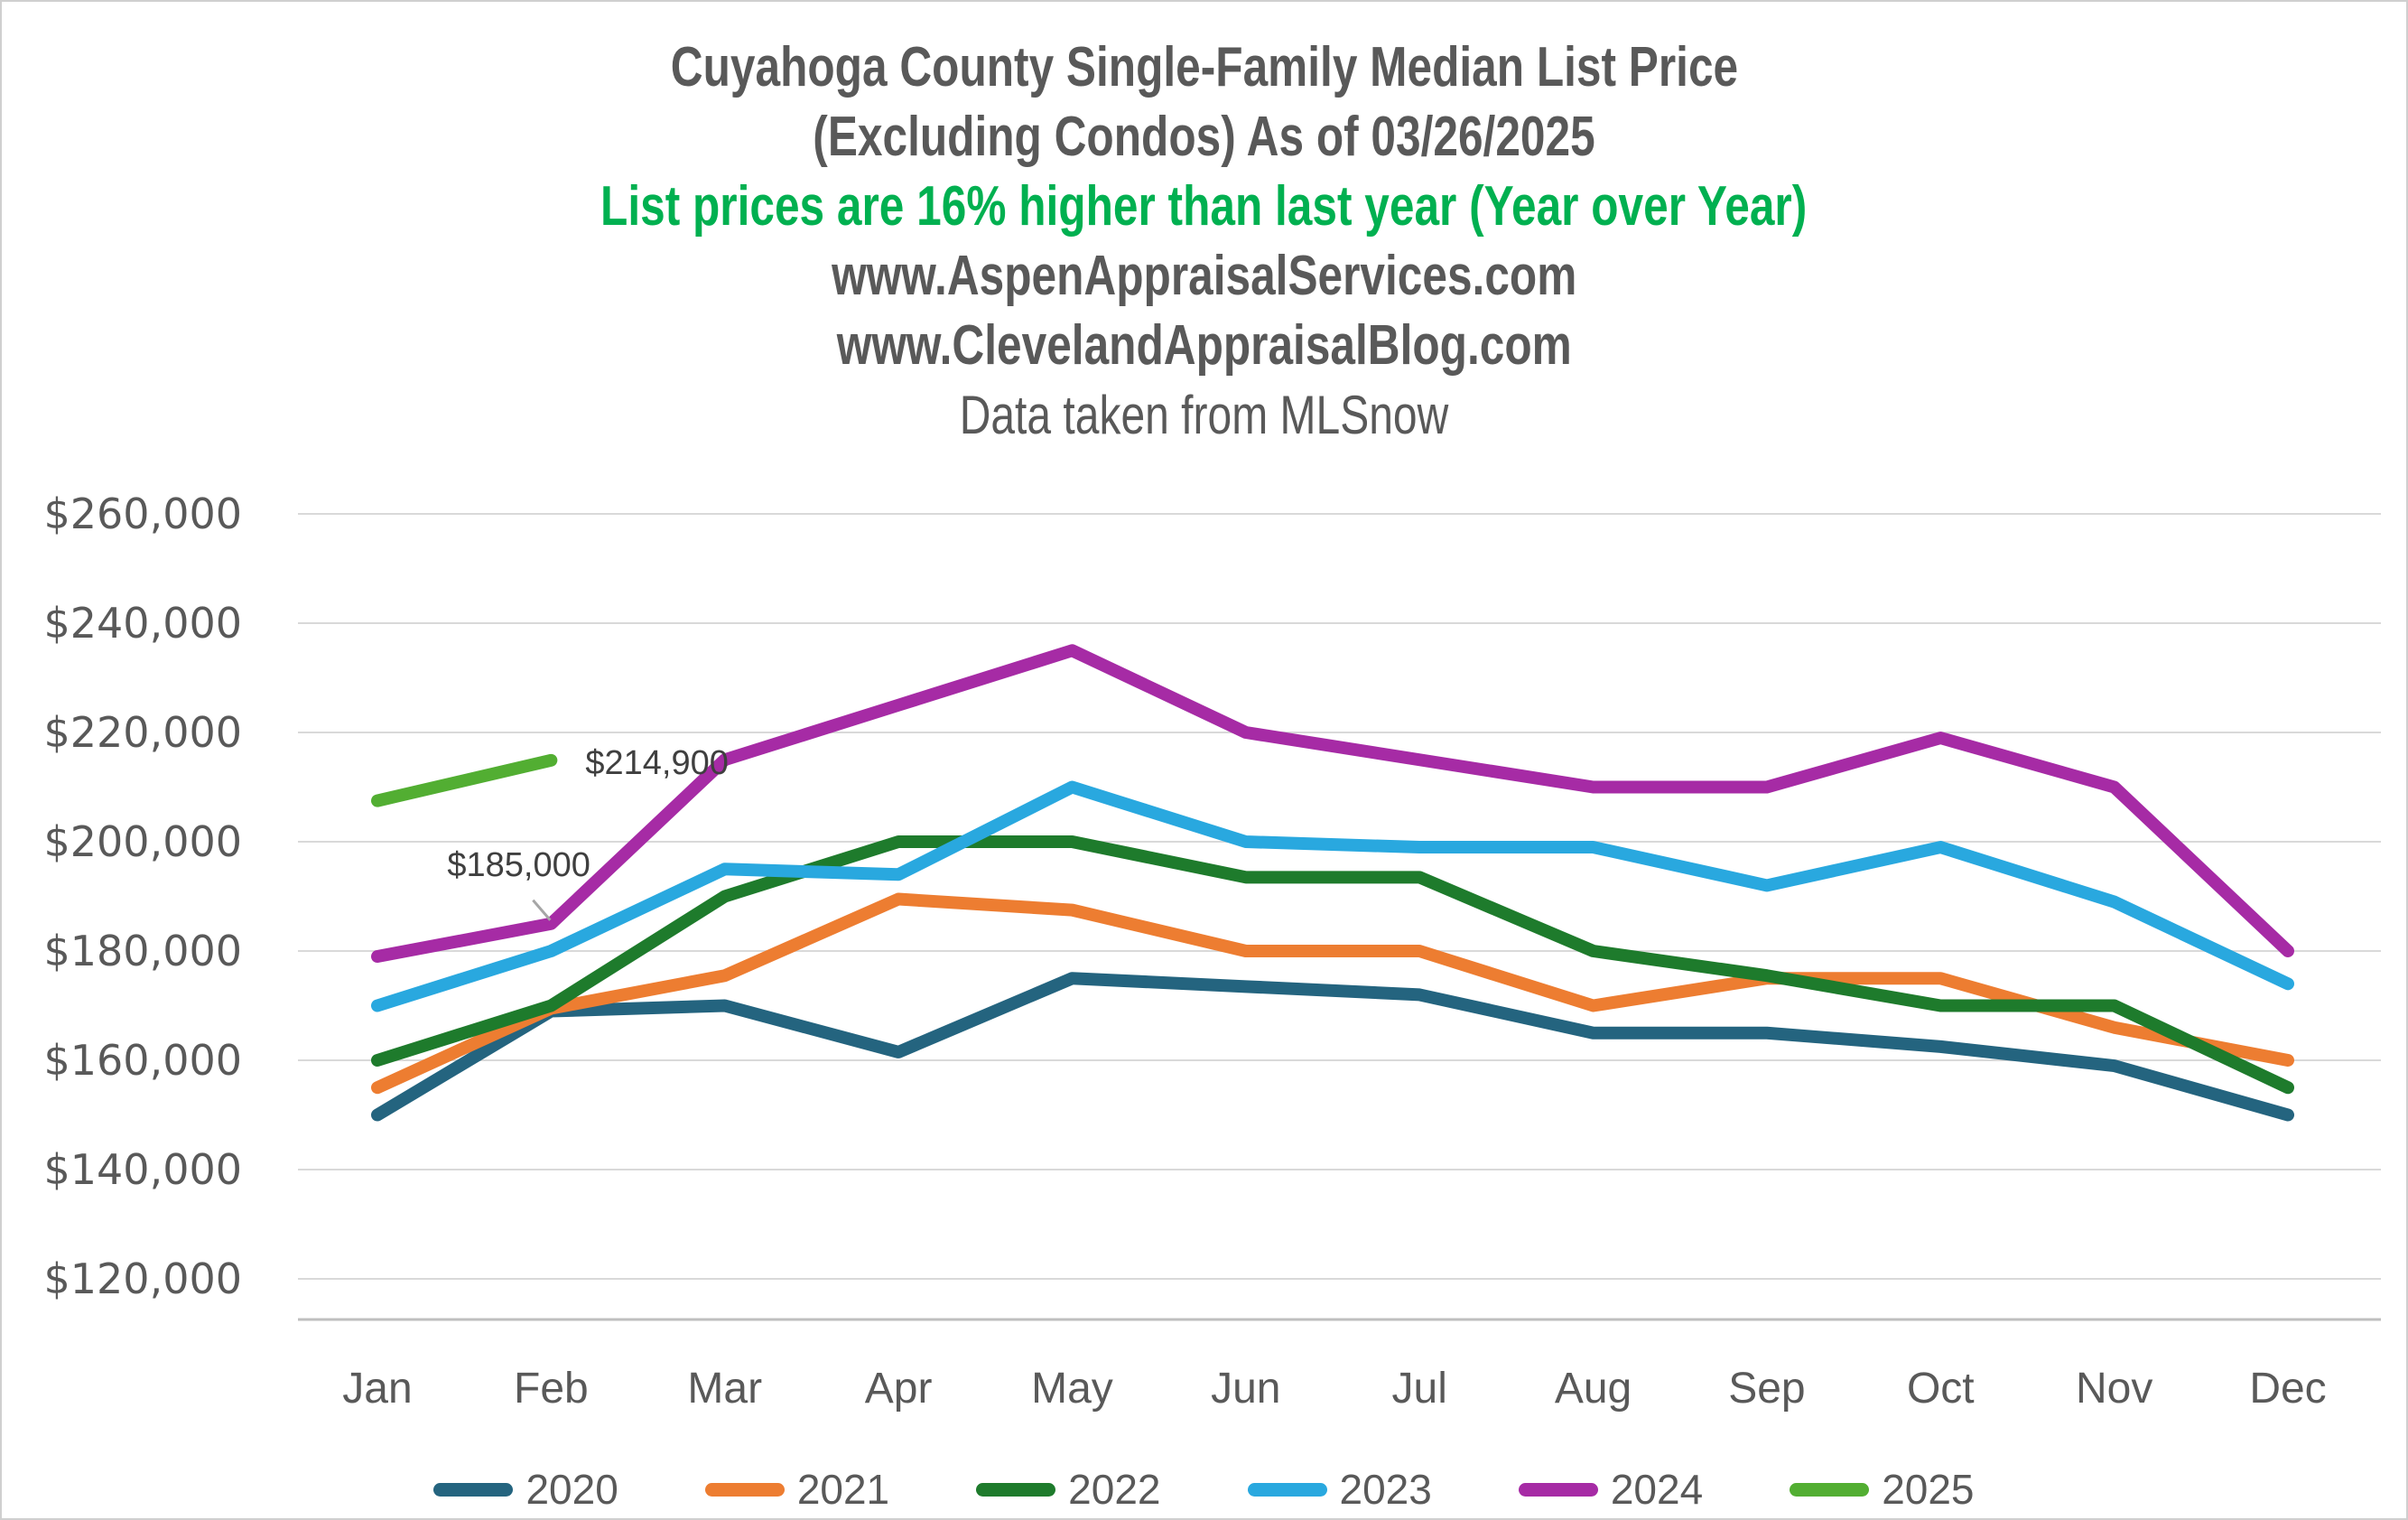  I want to click on legend-swatch-2024, so click(1558, 1489).